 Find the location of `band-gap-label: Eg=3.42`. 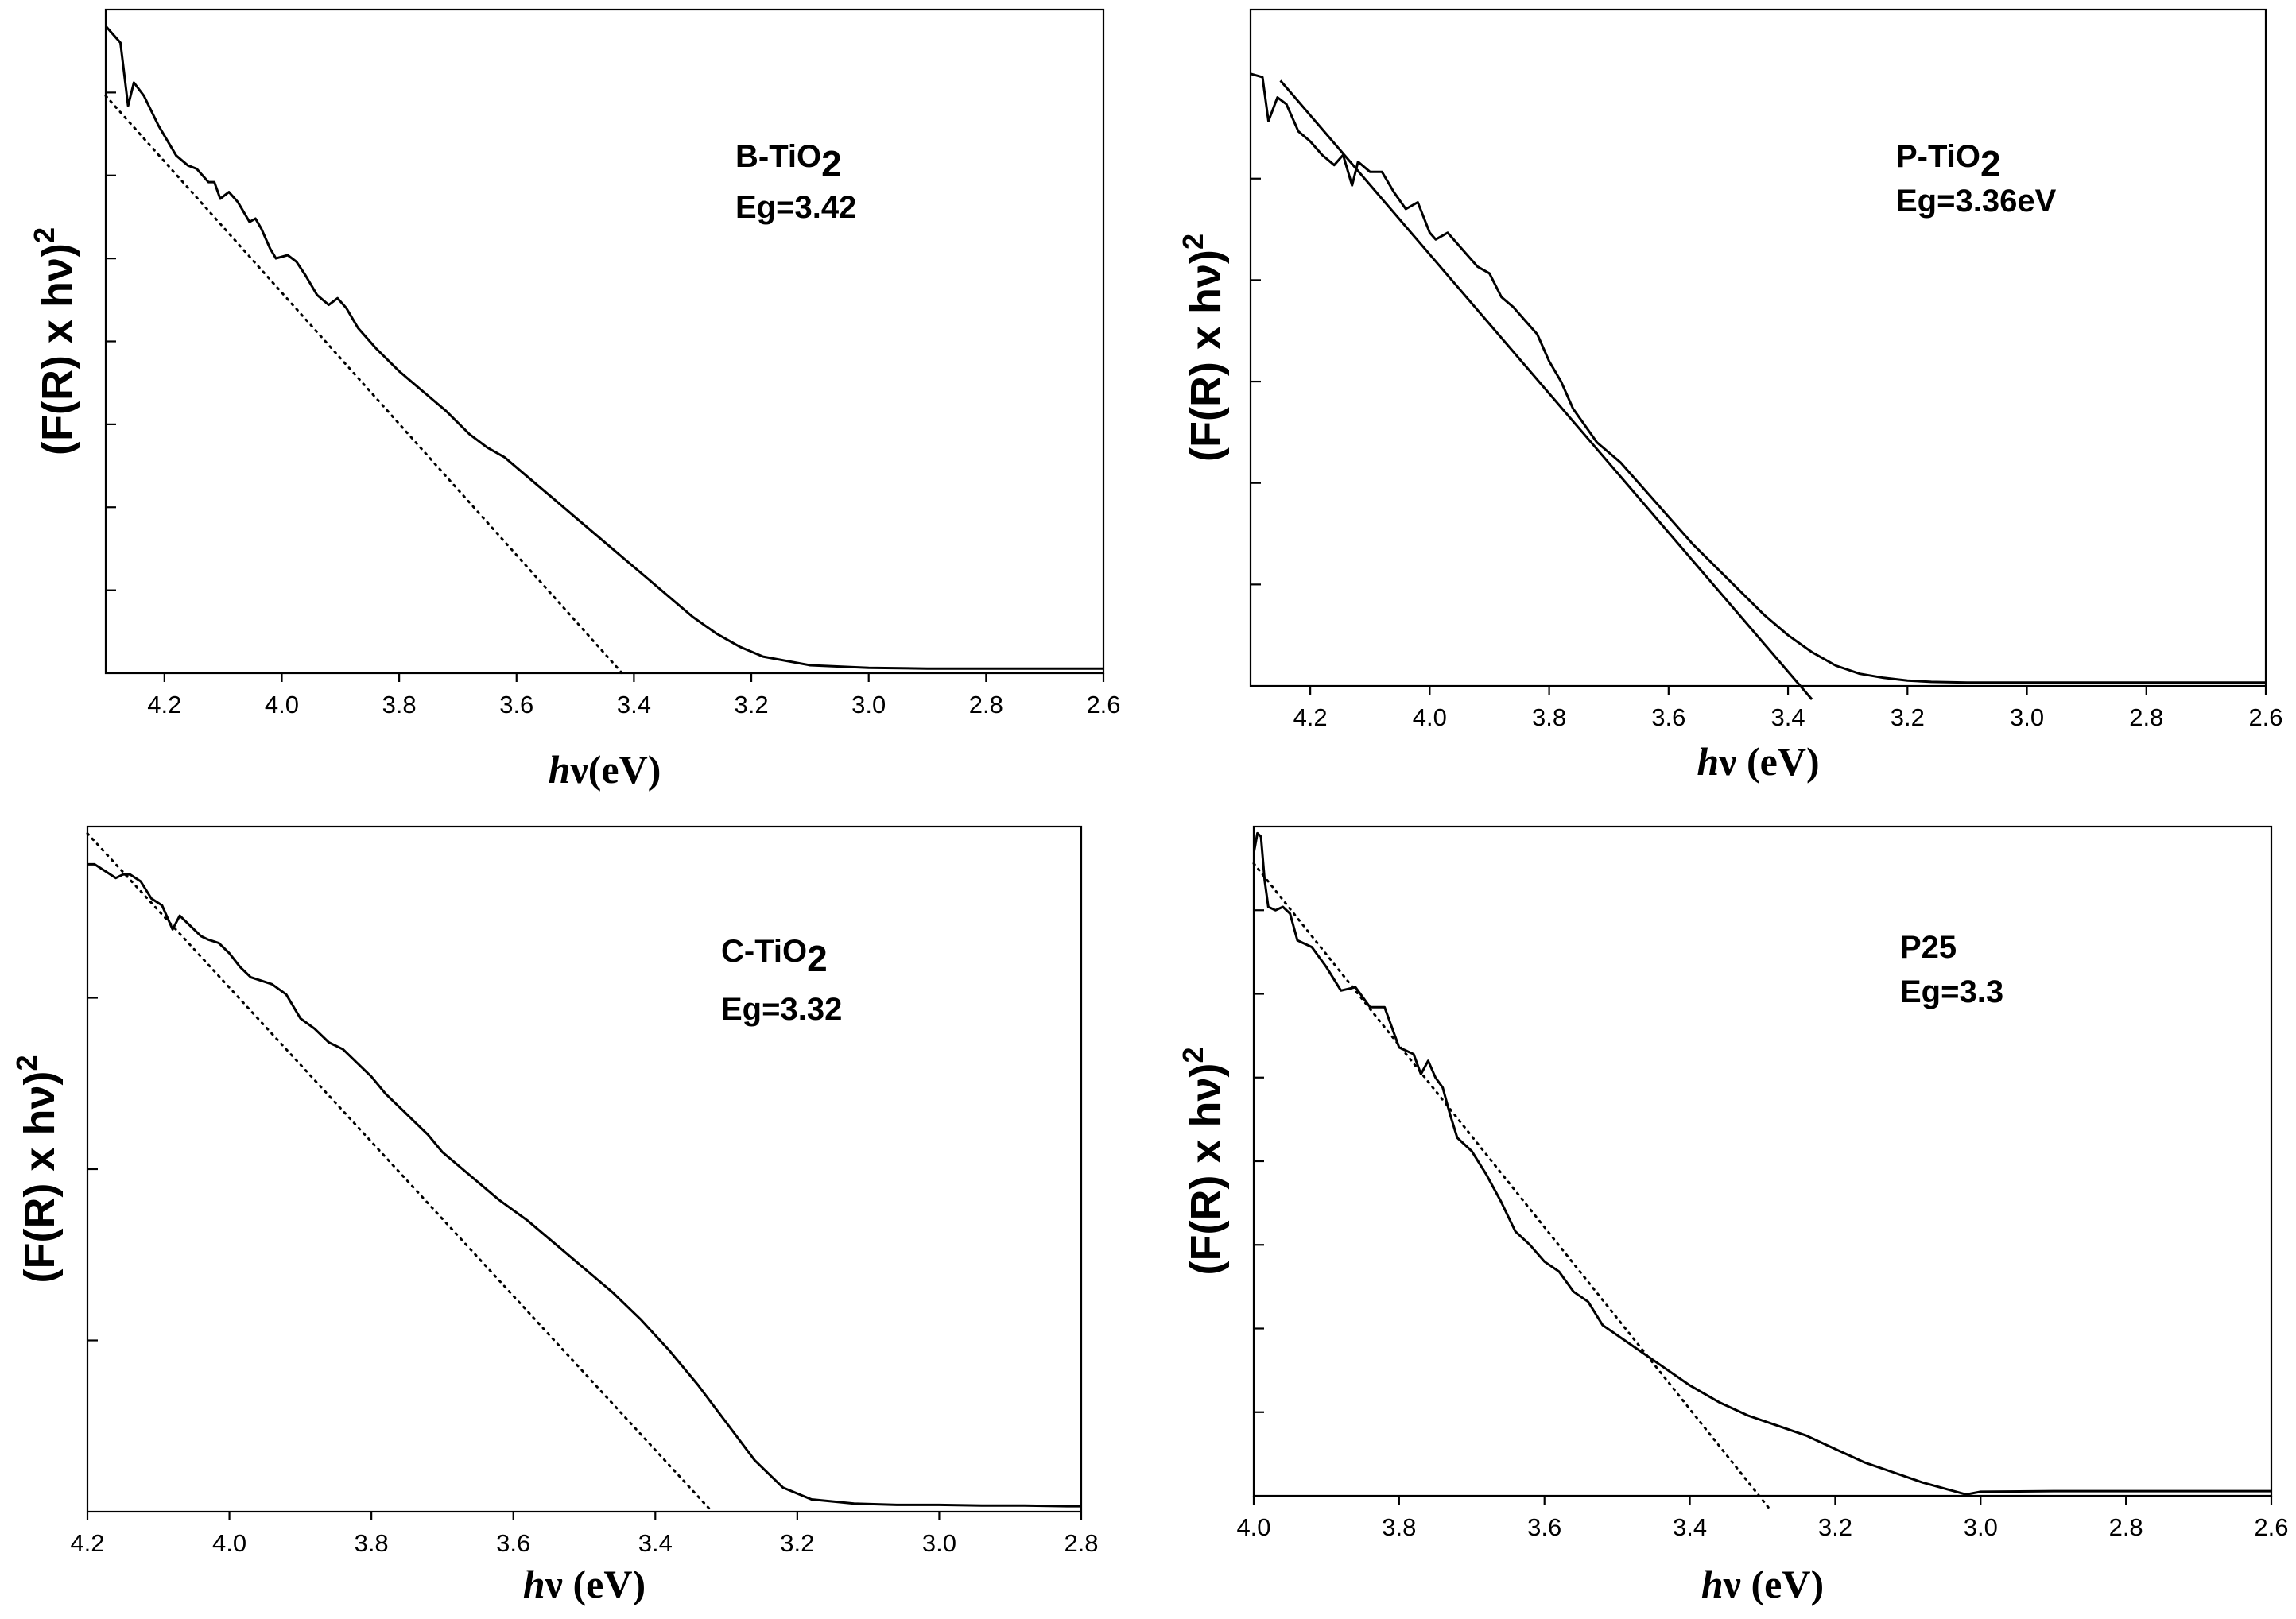

band-gap-label: Eg=3.42 is located at coordinates (795, 207).